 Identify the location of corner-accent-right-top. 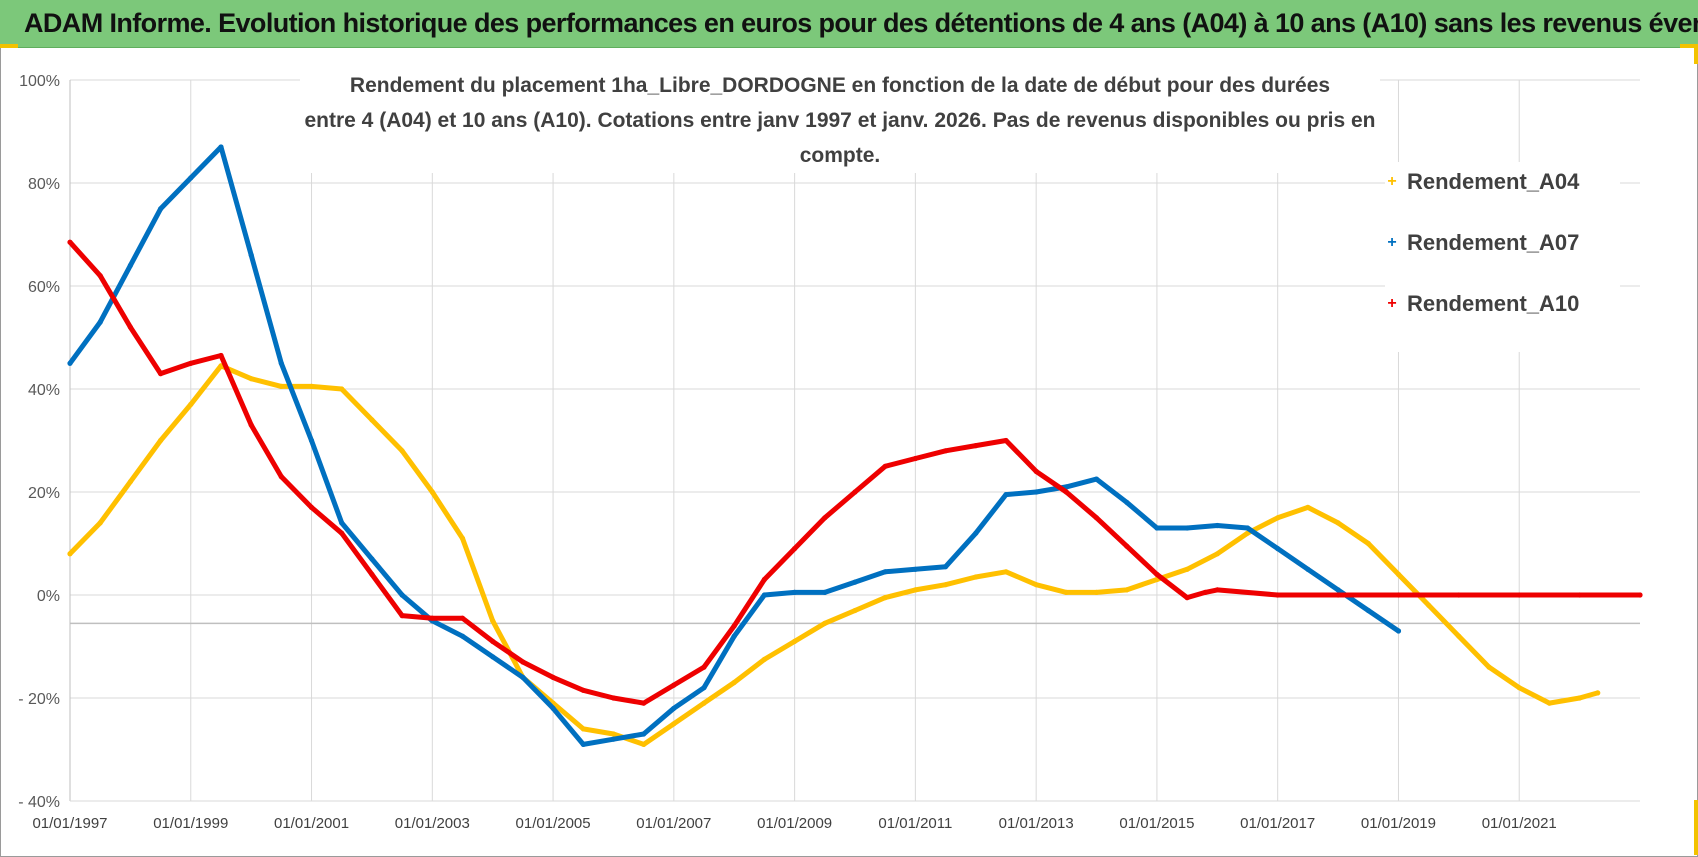
(1696, 54).